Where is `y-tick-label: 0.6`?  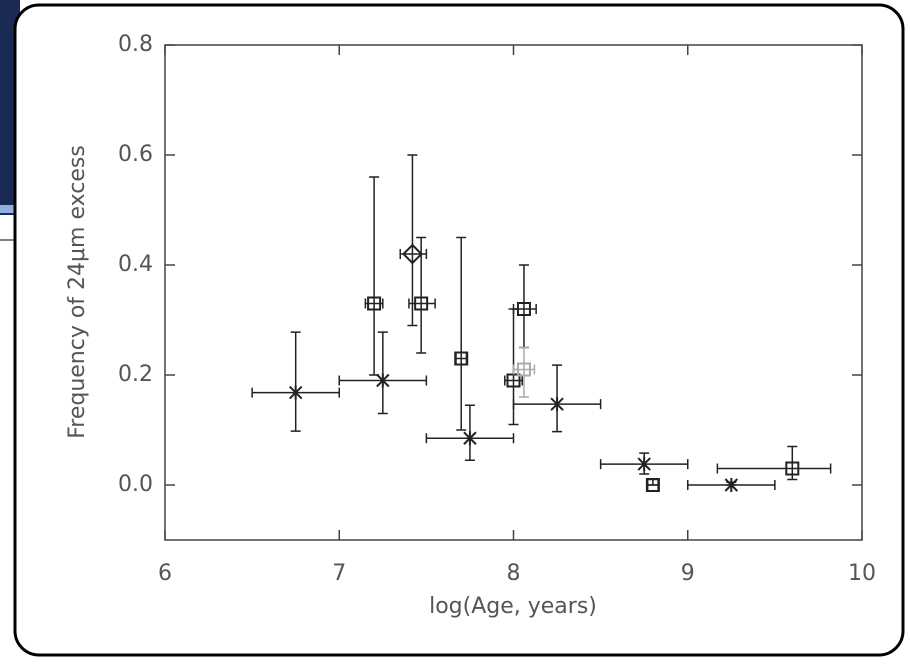 y-tick-label: 0.6 is located at coordinates (135, 154).